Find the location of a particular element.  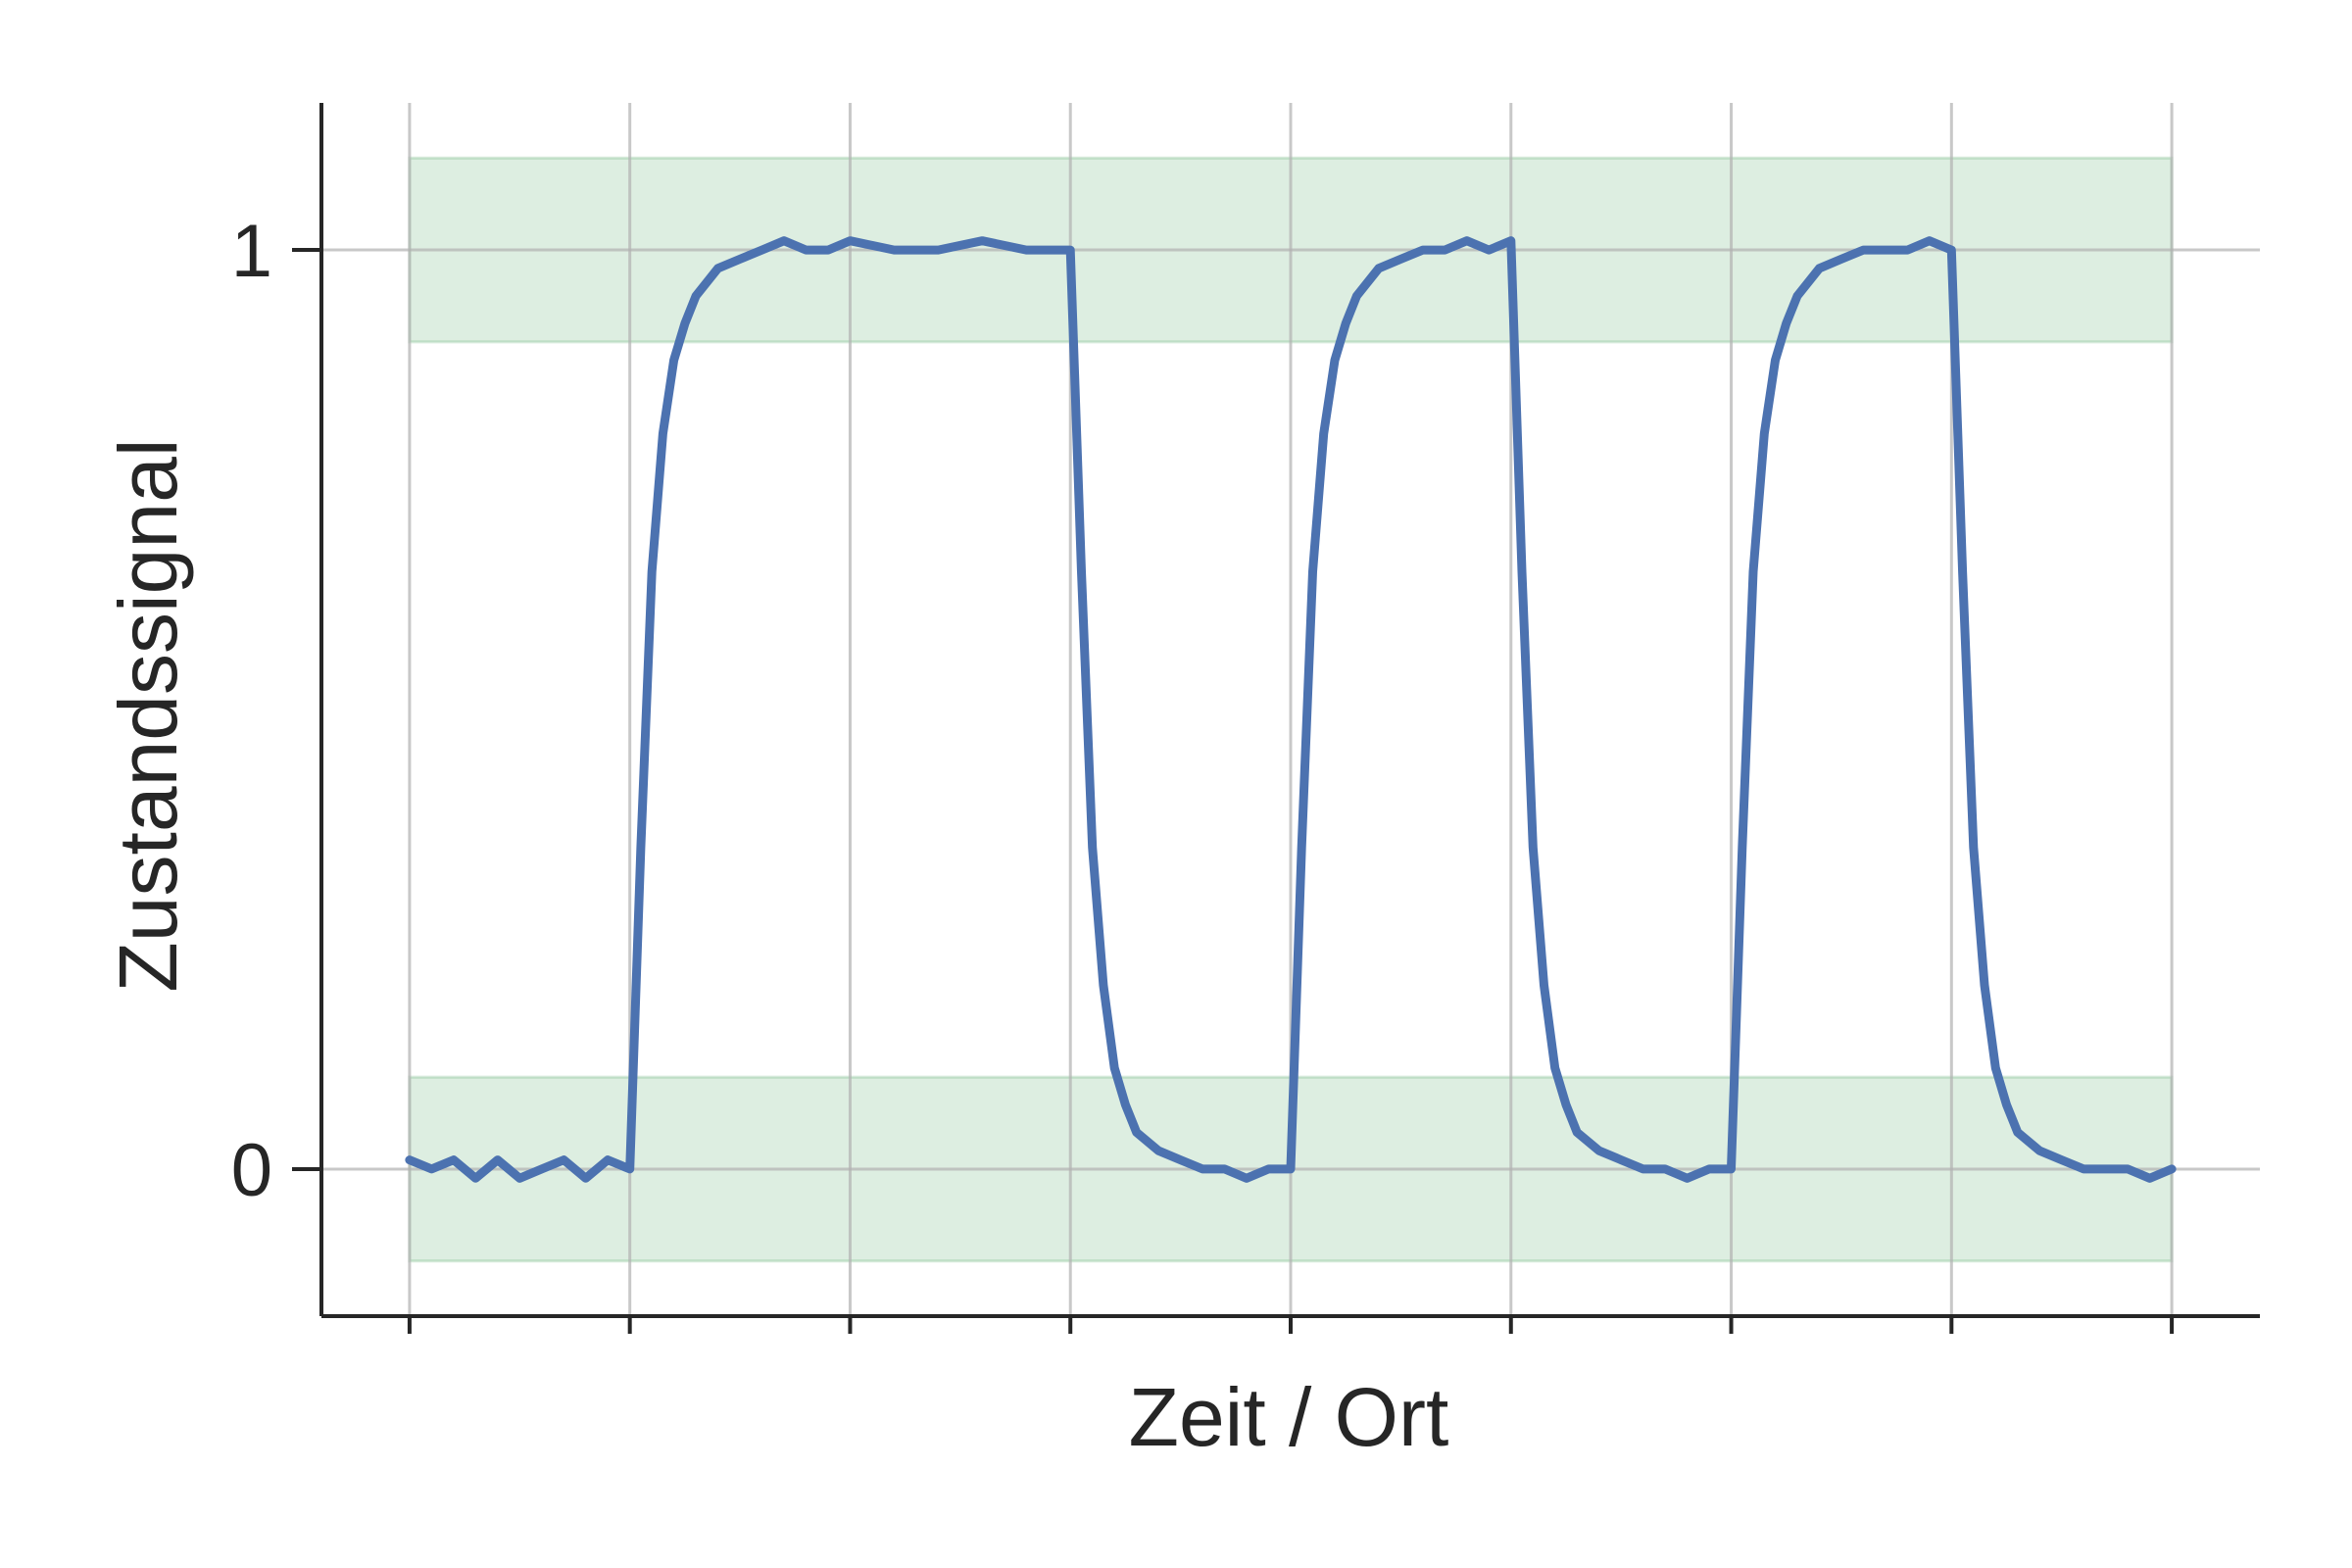

y-tick-label-1: 1 is located at coordinates (252, 252).